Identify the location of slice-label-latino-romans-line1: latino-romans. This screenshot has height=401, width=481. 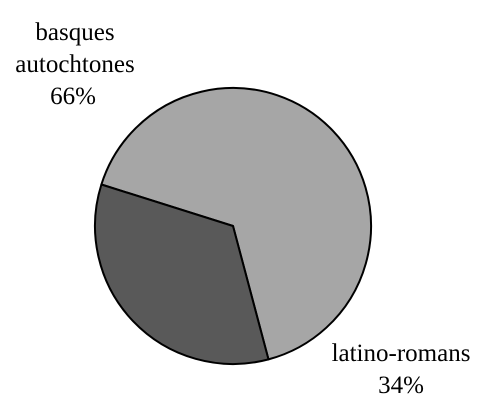
(401, 353).